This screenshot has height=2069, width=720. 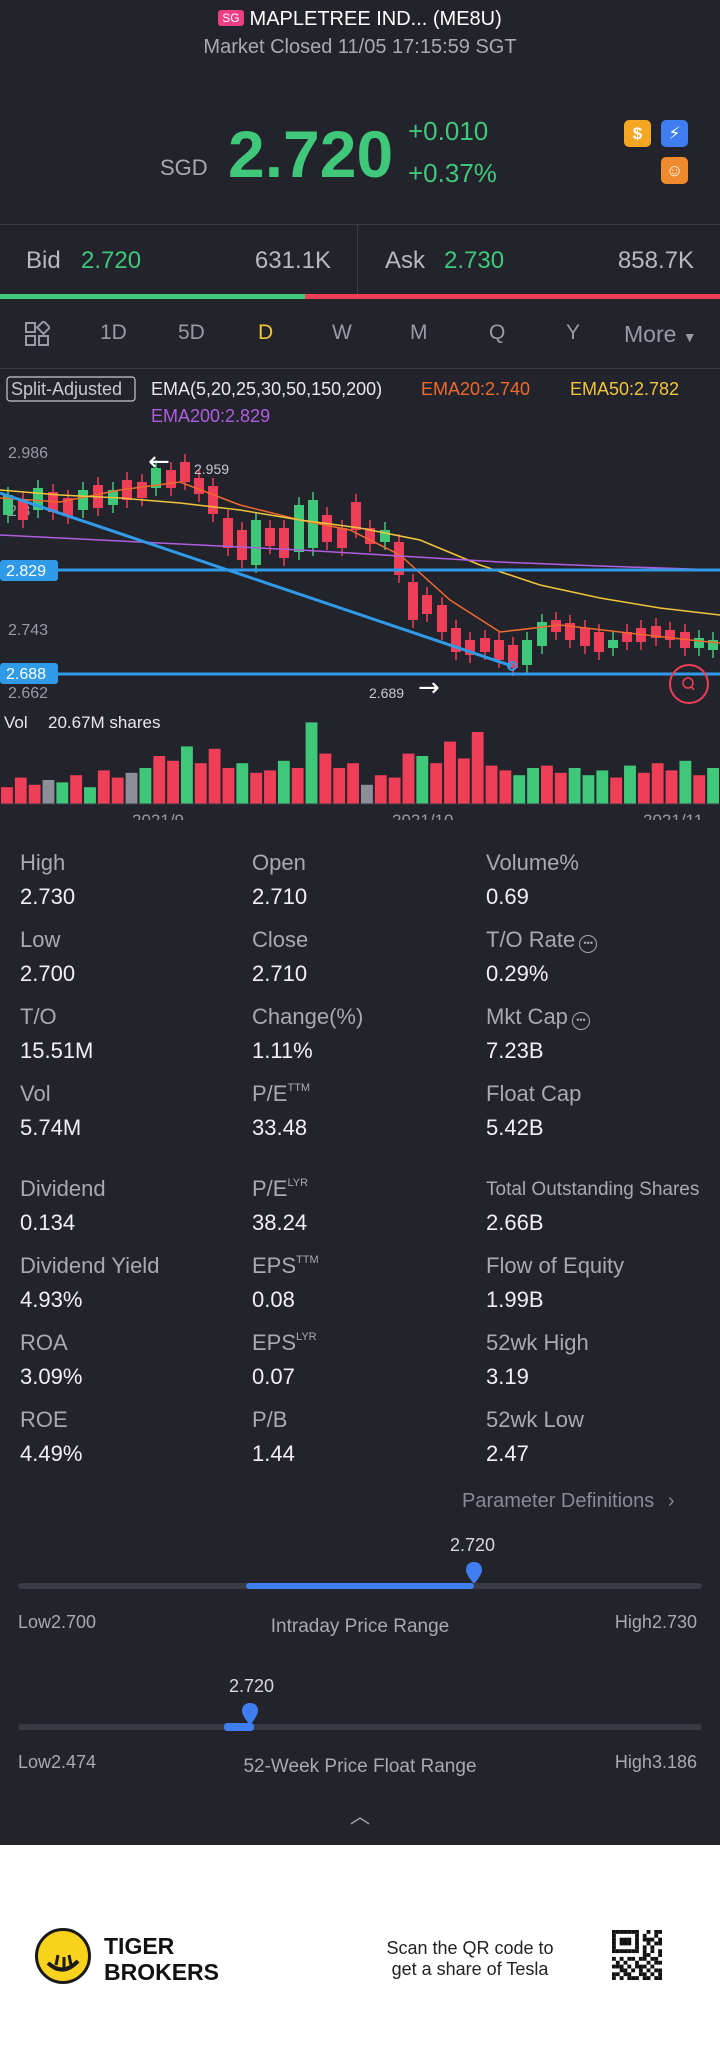 I want to click on ask-strength-bar, so click(x=512, y=296).